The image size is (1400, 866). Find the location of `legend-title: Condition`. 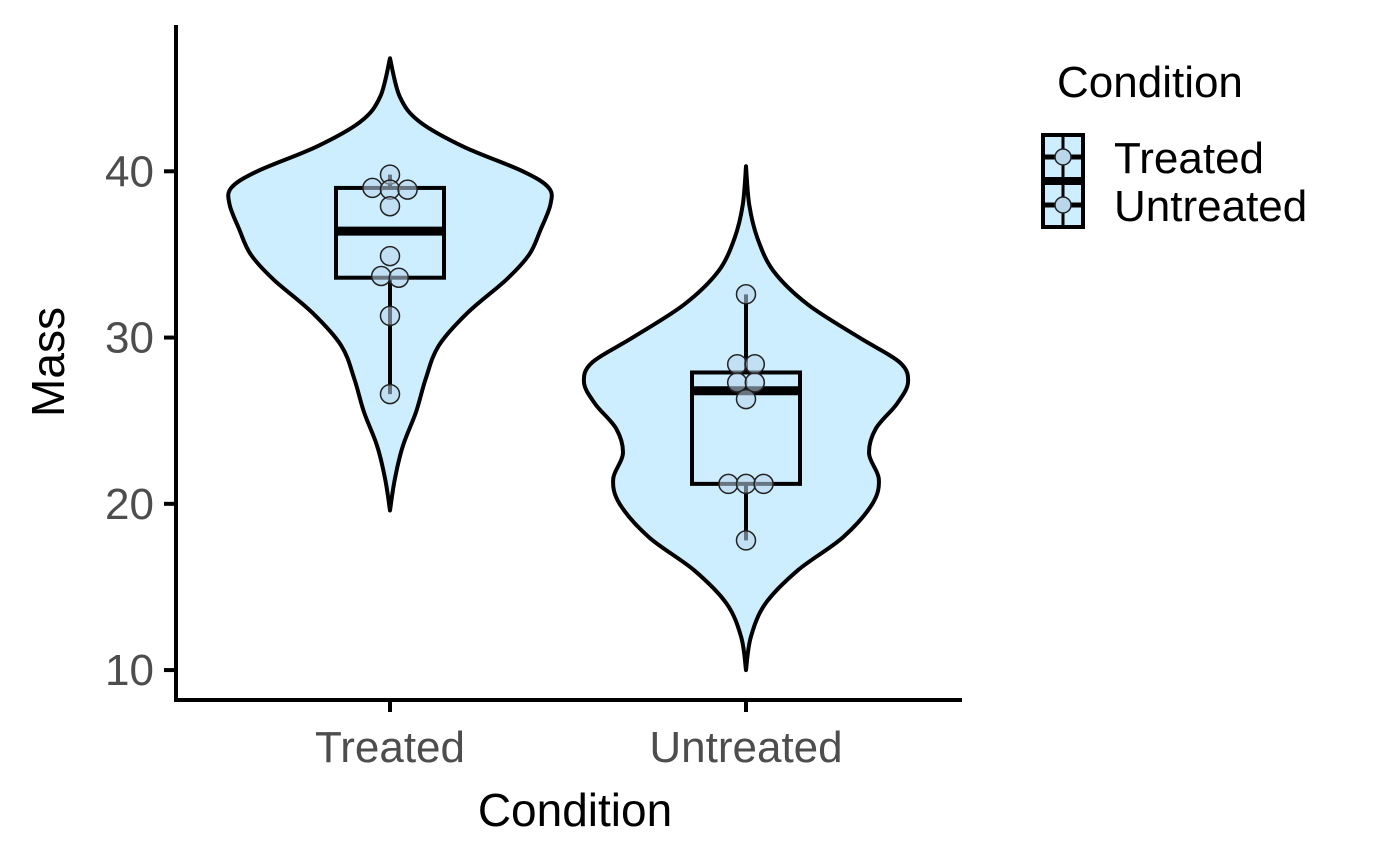

legend-title: Condition is located at coordinates (1150, 82).